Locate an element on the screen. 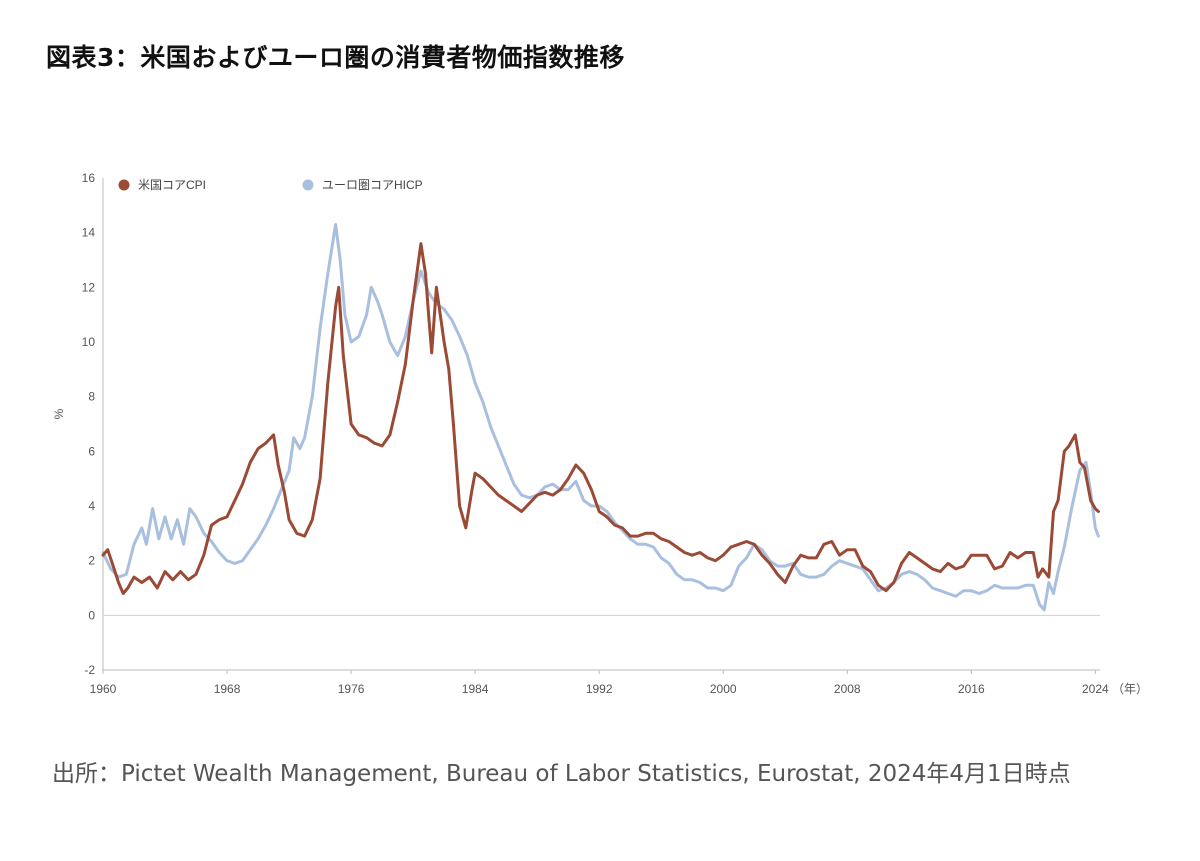 Image resolution: width=1200 pixels, height=861 pixels. chart-title: 図表3：米国およびユーロ圏の消費者物価指数推移 is located at coordinates (335, 57).